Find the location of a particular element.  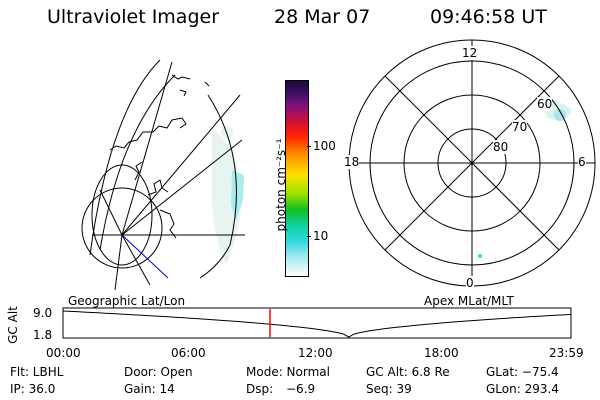

mlt-label-6: 6 is located at coordinates (582, 162).